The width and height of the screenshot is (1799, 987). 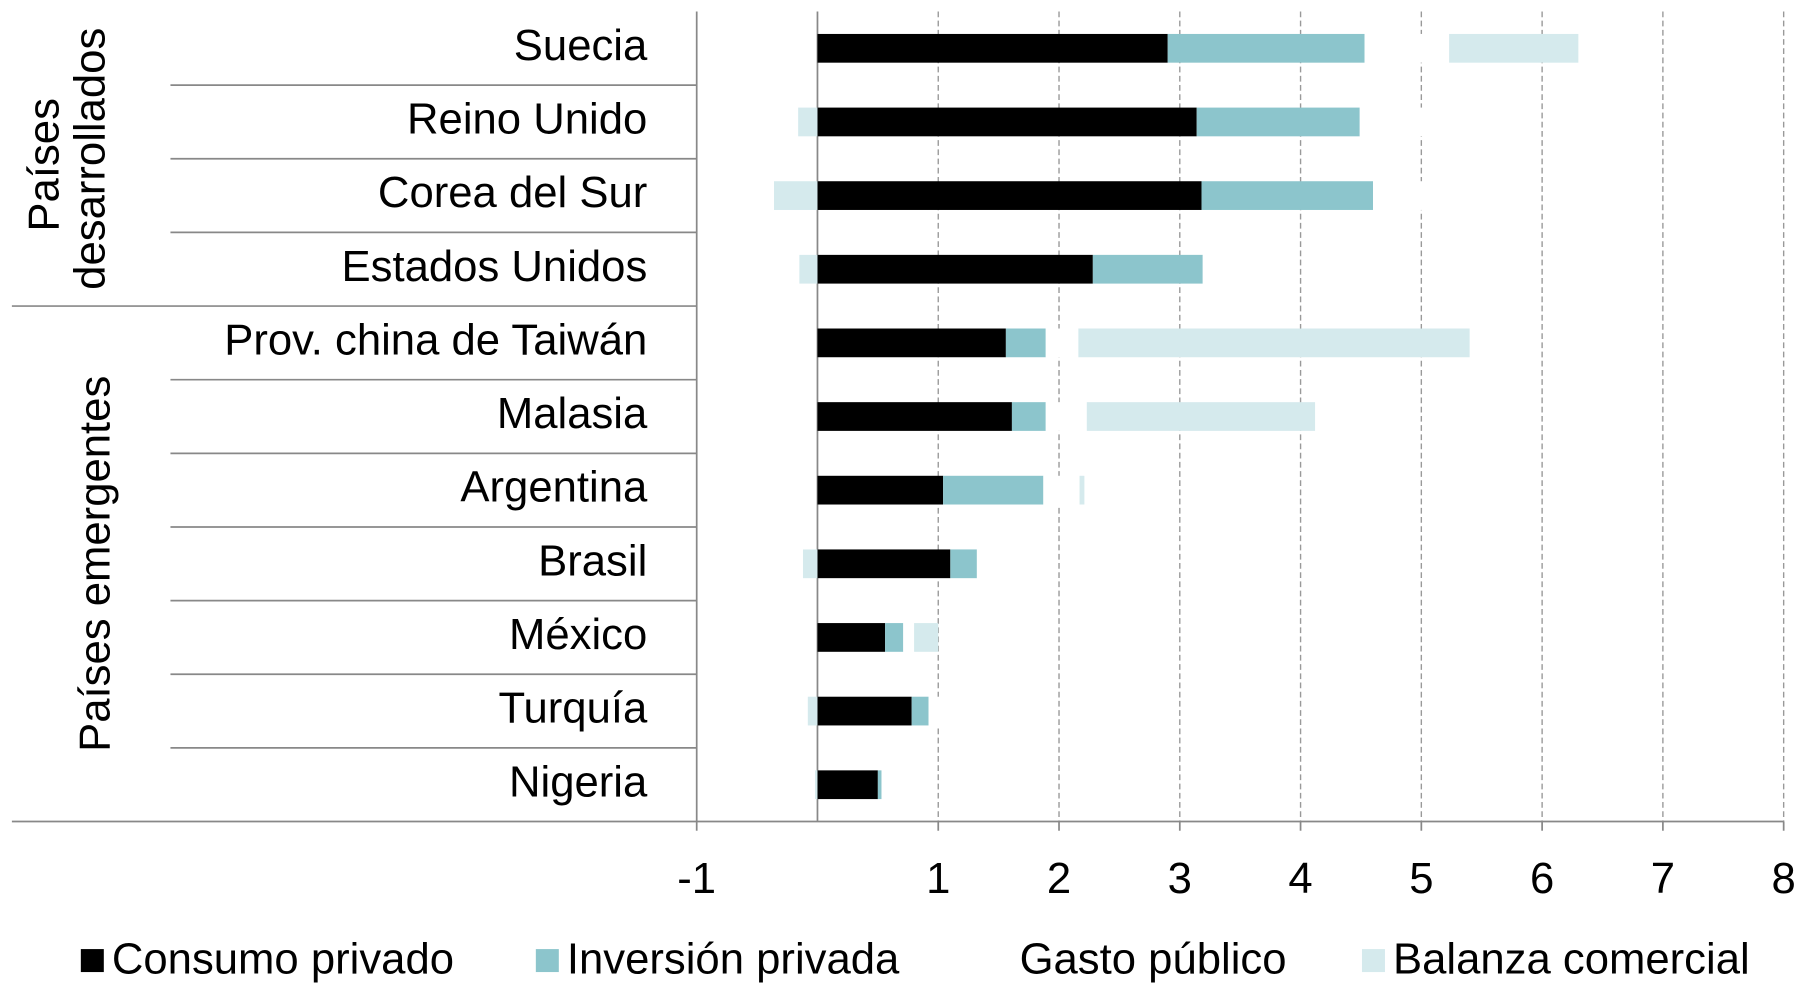 I want to click on group-label-line: Países, so click(x=43, y=159).